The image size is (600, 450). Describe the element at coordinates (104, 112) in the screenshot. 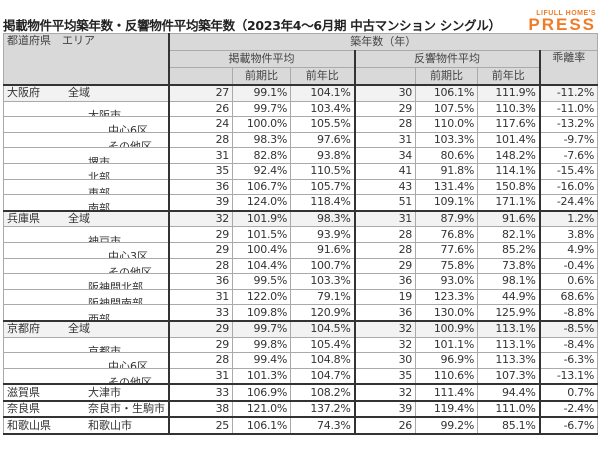

I see `area-label: 大阪市` at that location.